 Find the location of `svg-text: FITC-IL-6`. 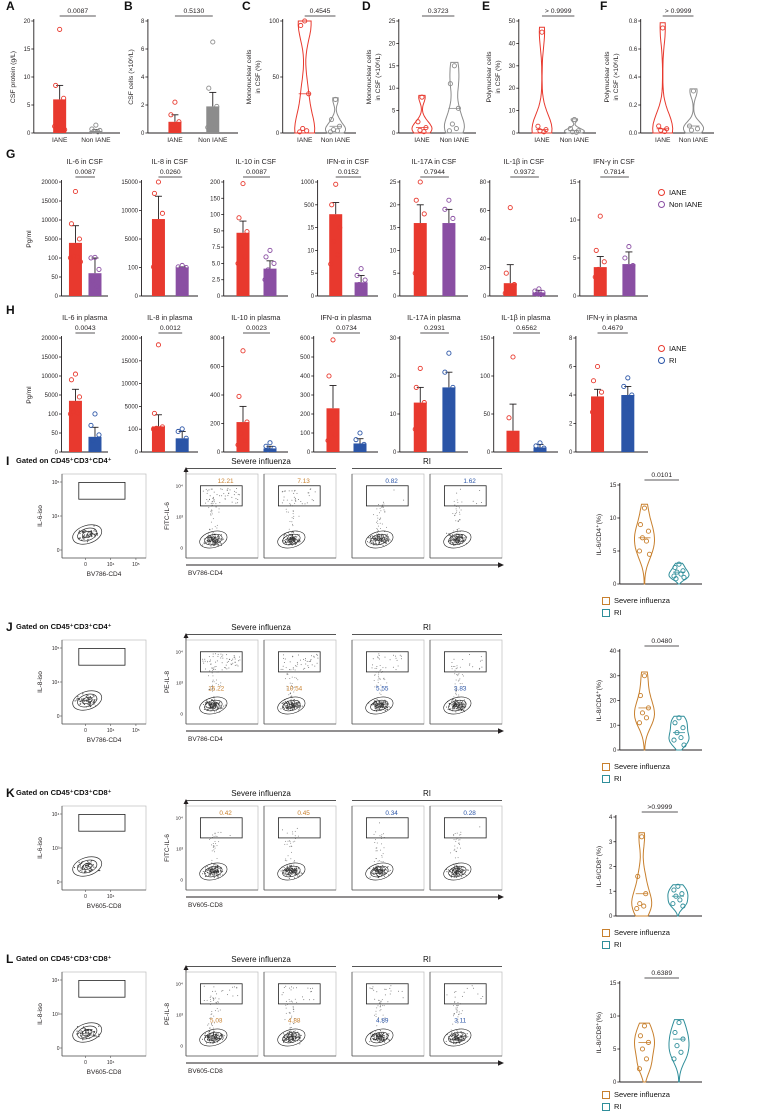

svg-text: FITC-IL-6 is located at coordinates (167, 848).